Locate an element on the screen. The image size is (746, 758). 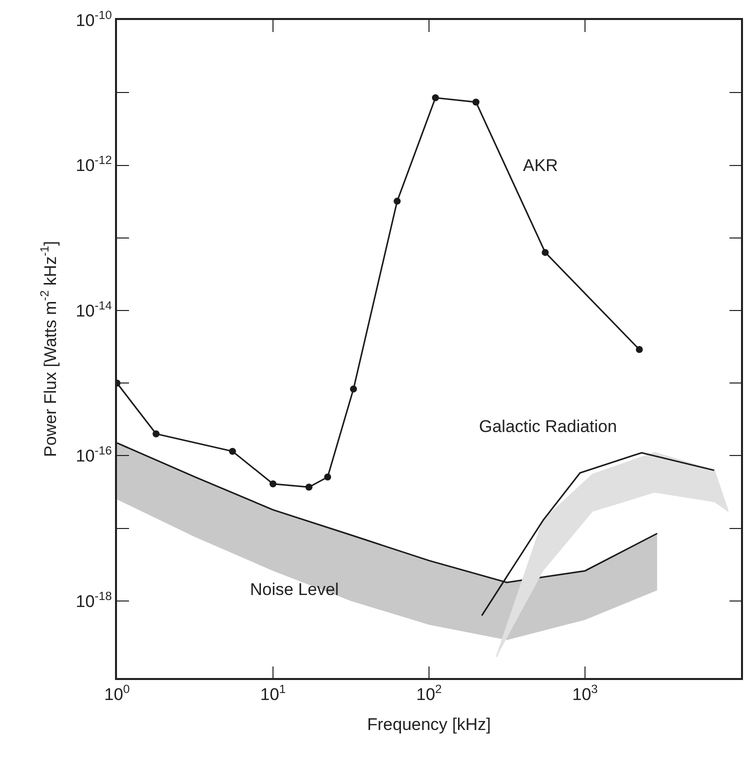
y-tick-label: 10$^{-12}$ is located at coordinates (94, 164).